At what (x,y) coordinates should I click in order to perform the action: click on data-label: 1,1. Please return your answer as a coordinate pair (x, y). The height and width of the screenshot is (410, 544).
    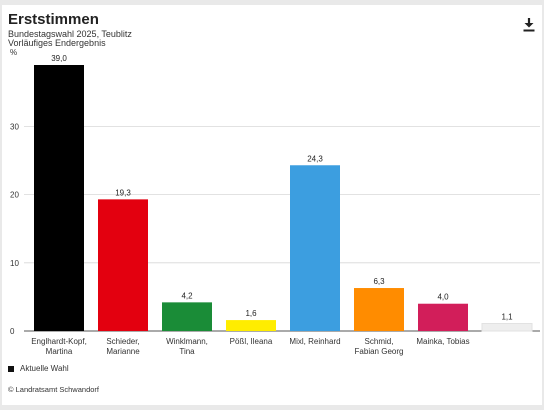
    Looking at the image, I should click on (507, 316).